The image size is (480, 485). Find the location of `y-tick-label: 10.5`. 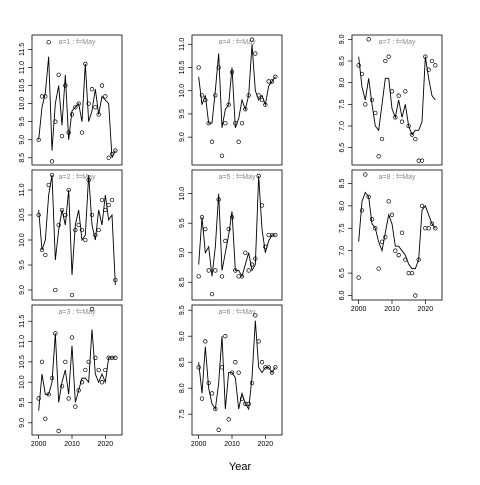

y-tick-label: 10.5 is located at coordinates (22, 362).